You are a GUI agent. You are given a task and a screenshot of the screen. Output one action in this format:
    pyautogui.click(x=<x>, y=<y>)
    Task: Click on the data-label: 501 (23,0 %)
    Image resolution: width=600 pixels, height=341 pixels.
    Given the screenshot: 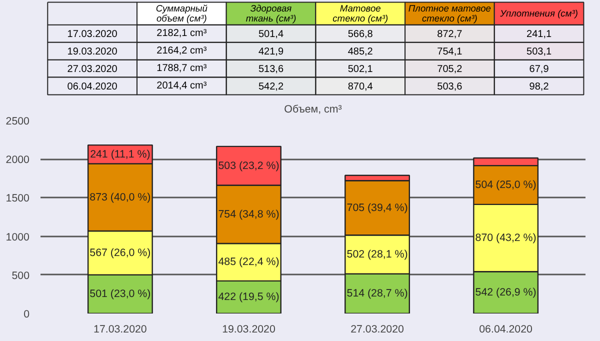 What is the action you would take?
    pyautogui.click(x=120, y=294)
    